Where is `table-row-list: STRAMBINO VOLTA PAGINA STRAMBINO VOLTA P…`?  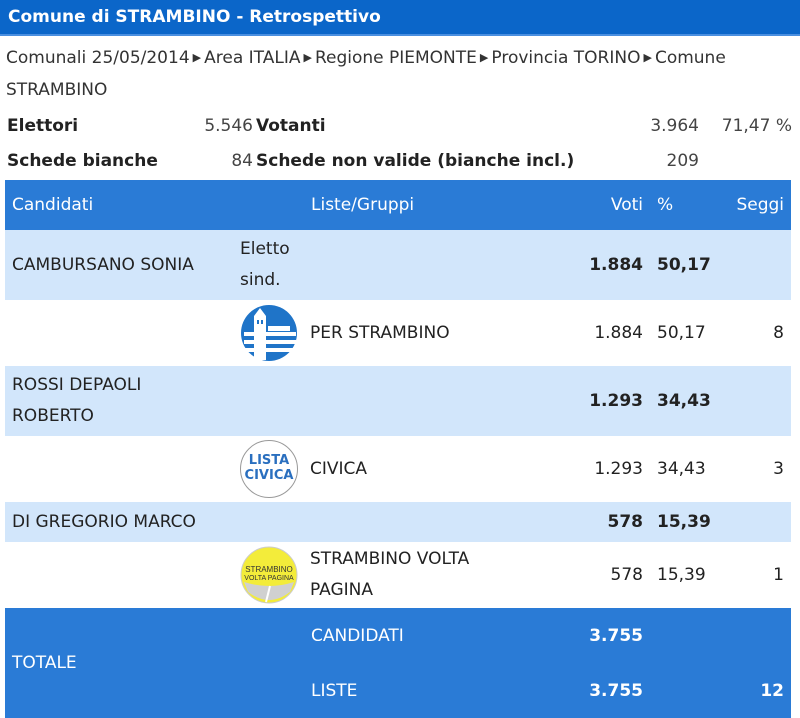
table-row-list: STRAMBINO VOLTA PAGINA STRAMBINO VOLTA P… is located at coordinates (398, 575).